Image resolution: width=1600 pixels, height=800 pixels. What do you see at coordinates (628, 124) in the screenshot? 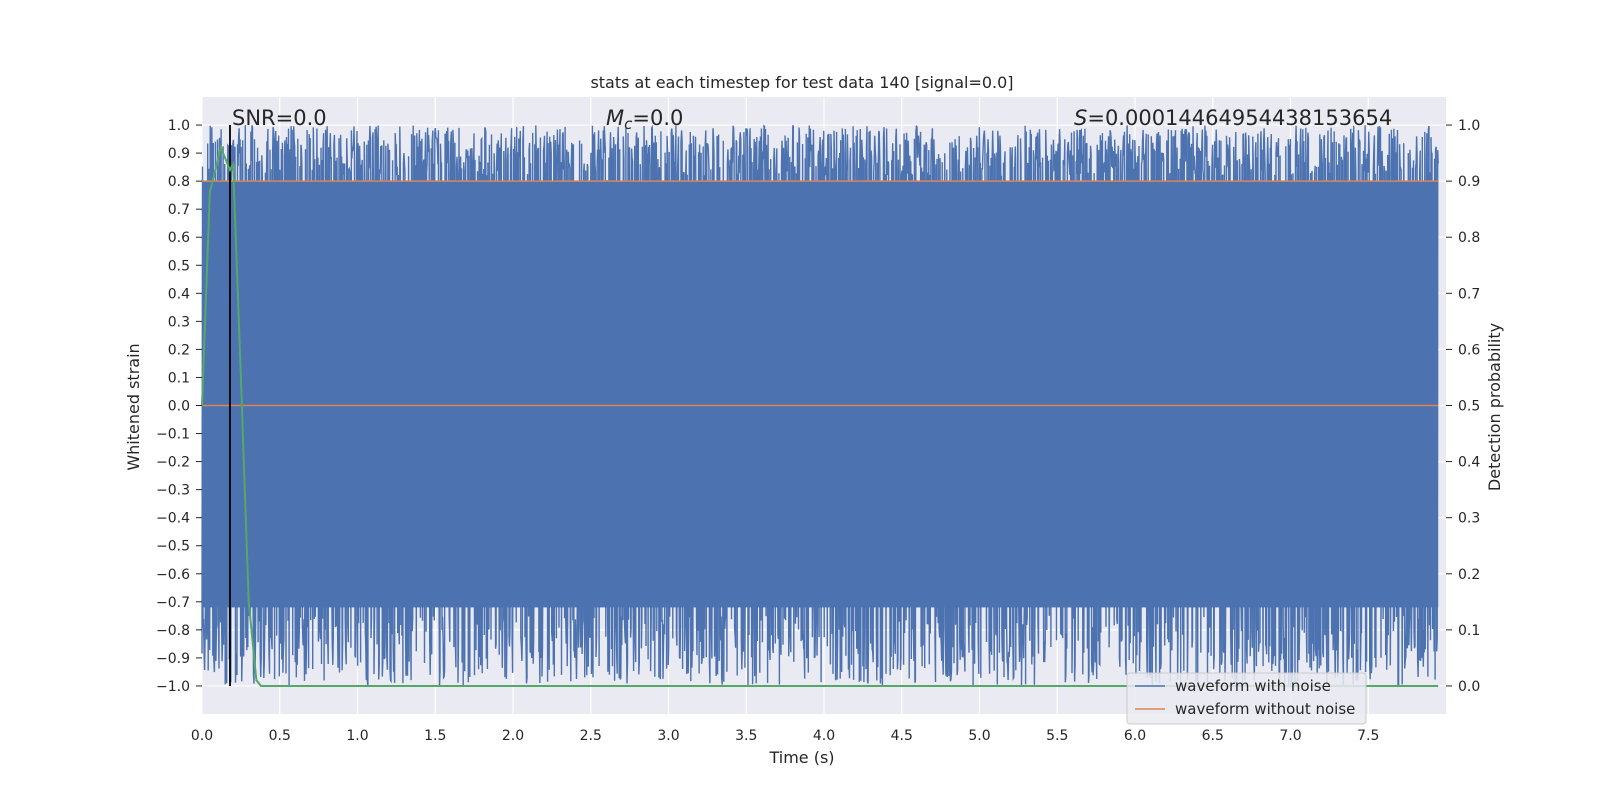
I see `chirp-mass-subscript: c` at bounding box center [628, 124].